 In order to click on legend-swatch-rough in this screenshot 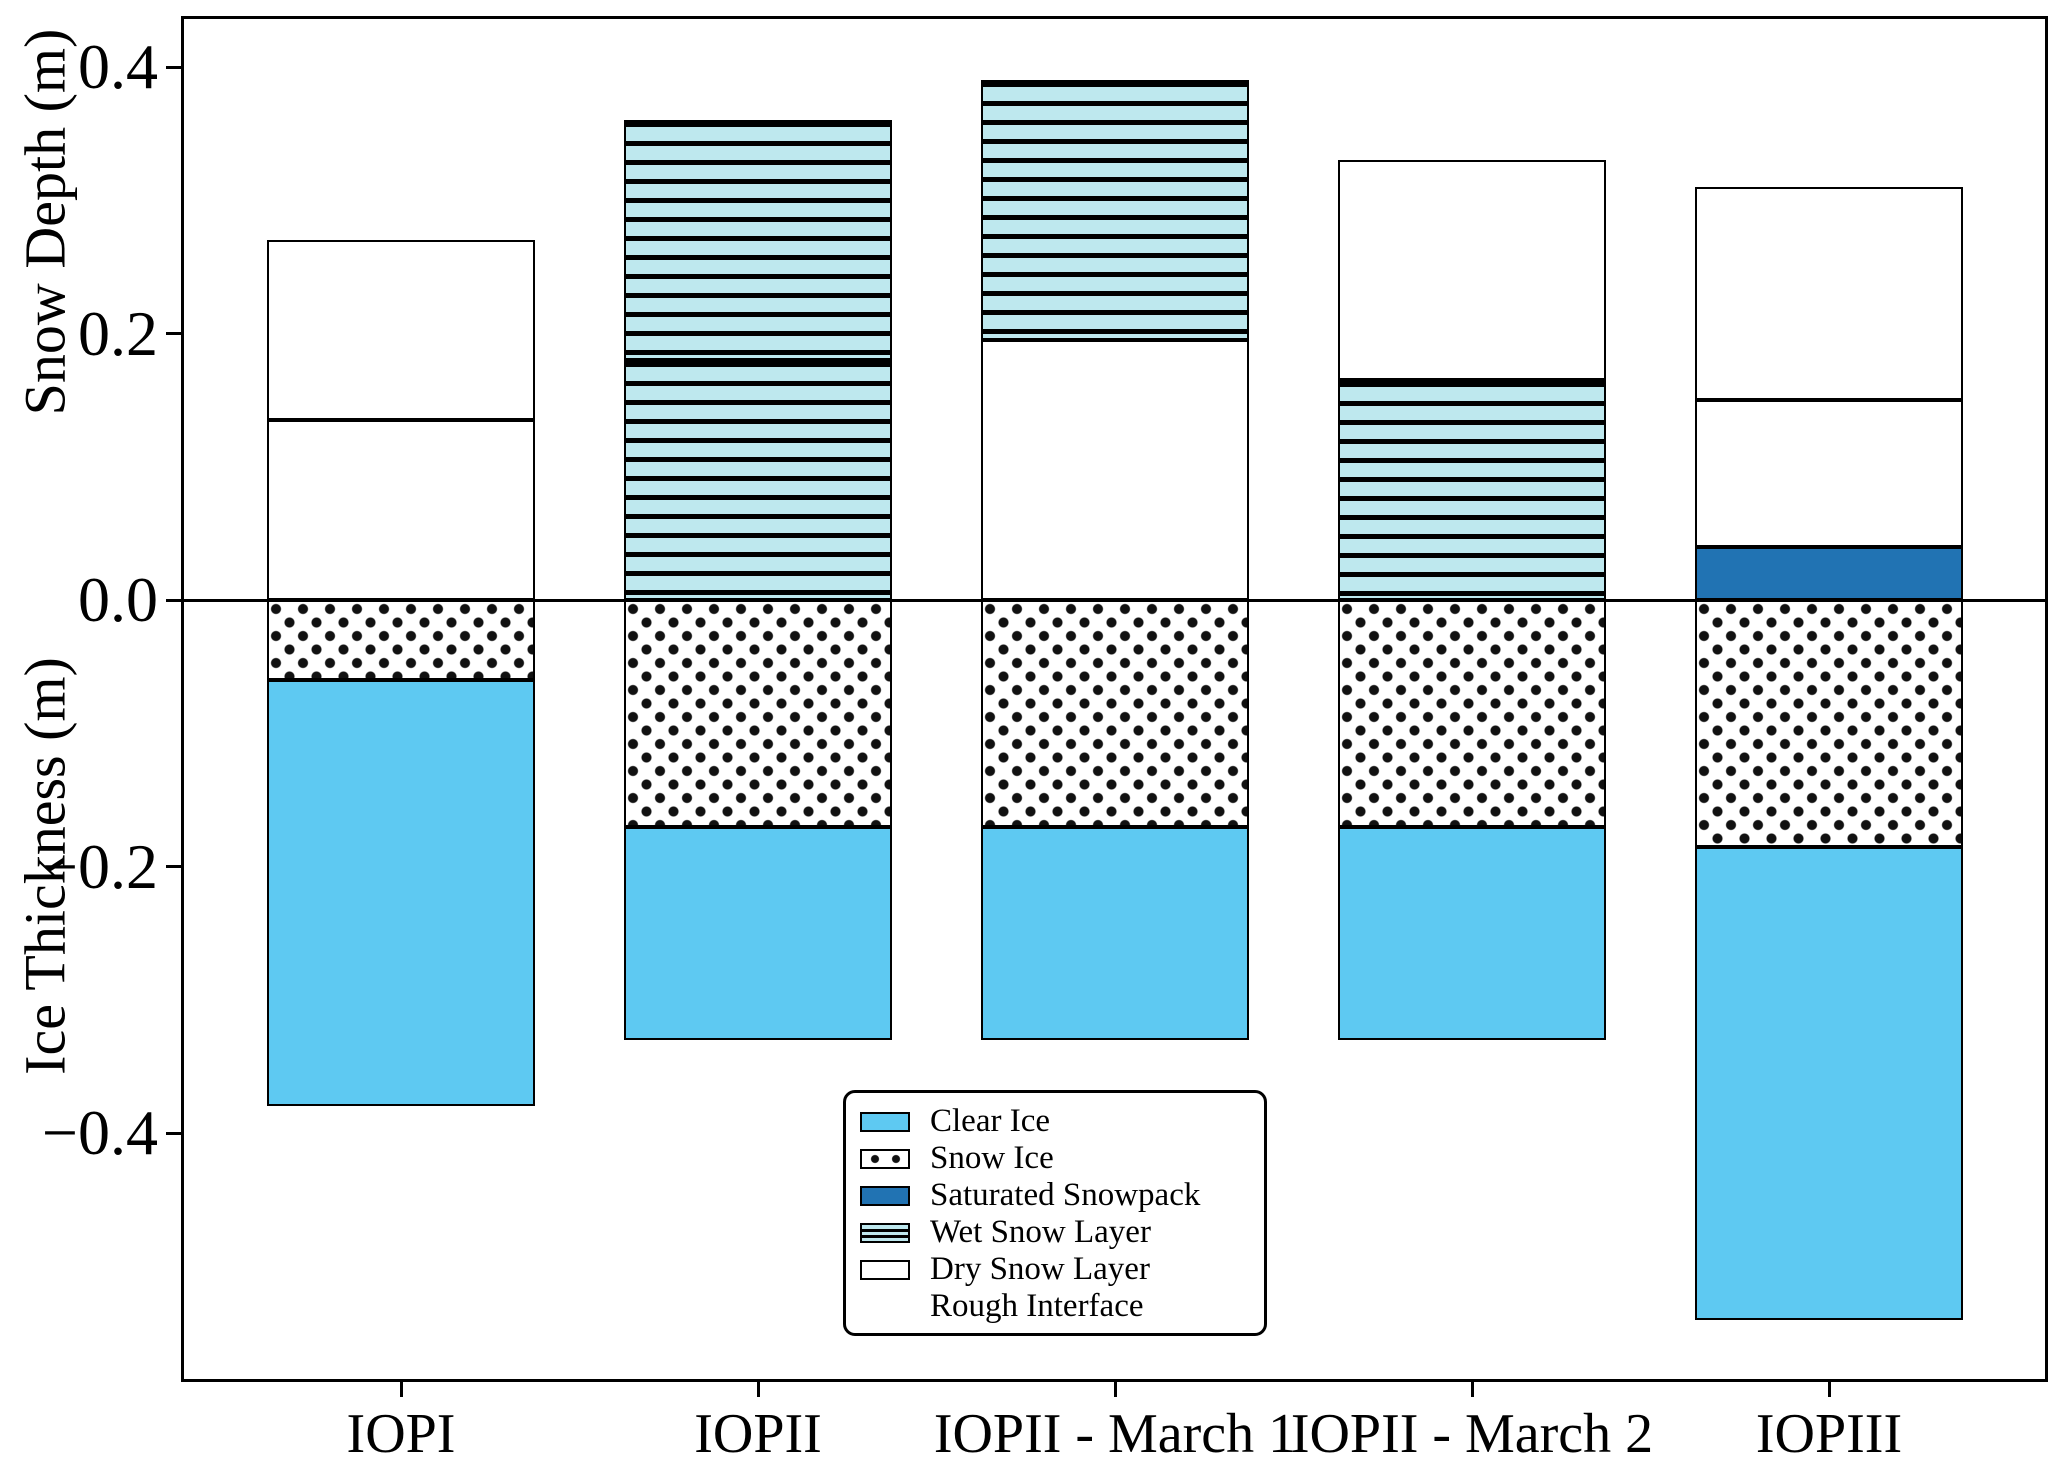, I will do `click(885, 1307)`.